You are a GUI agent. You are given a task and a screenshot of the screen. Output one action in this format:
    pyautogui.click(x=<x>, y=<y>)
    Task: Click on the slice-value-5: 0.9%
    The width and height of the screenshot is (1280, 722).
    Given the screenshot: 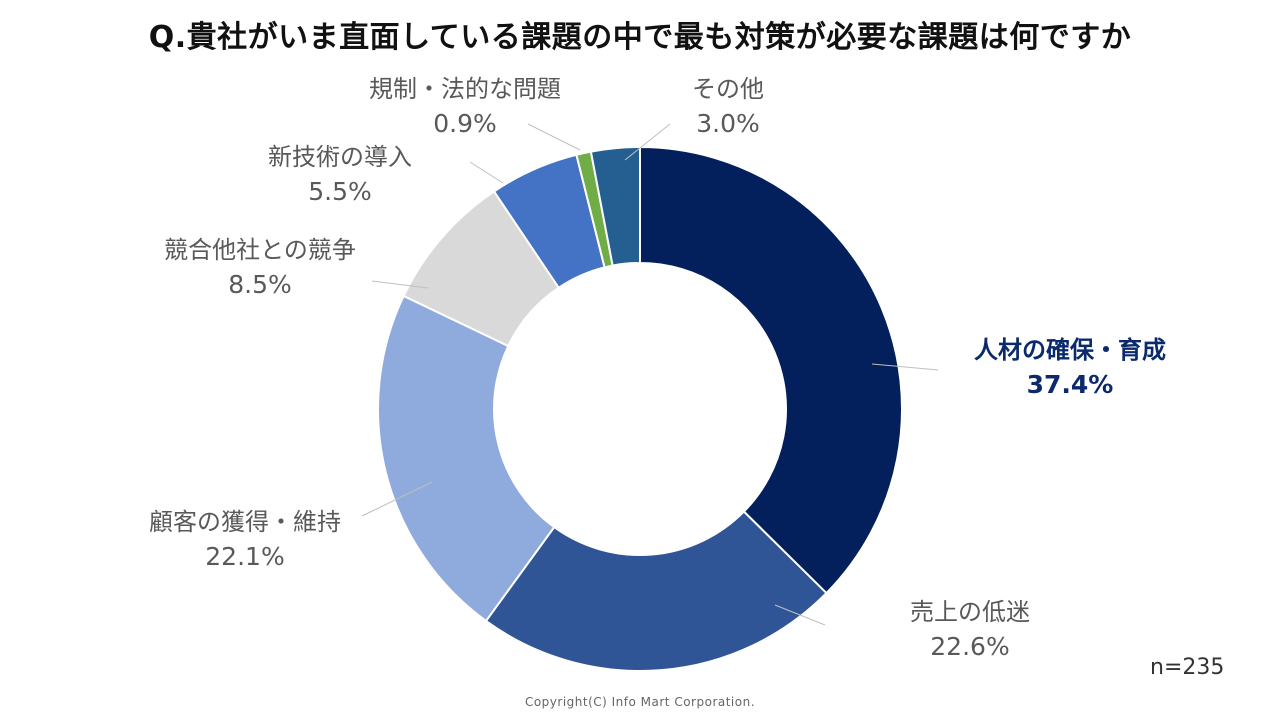 What is the action you would take?
    pyautogui.click(x=465, y=123)
    